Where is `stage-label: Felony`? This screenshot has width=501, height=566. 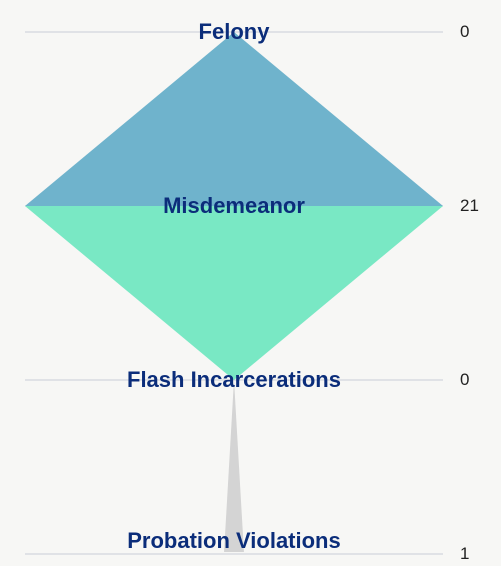 stage-label: Felony is located at coordinates (234, 31).